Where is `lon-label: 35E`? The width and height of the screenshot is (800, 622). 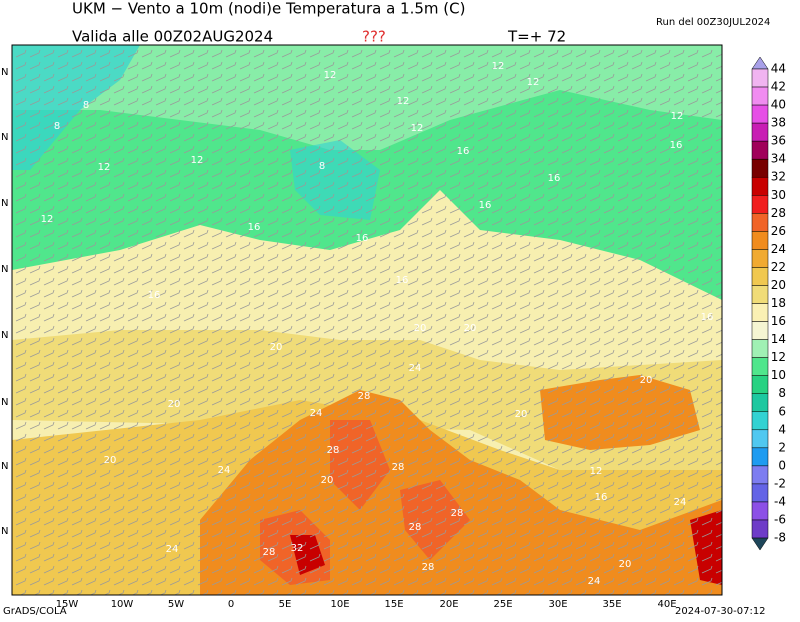 lon-label: 35E is located at coordinates (611, 604).